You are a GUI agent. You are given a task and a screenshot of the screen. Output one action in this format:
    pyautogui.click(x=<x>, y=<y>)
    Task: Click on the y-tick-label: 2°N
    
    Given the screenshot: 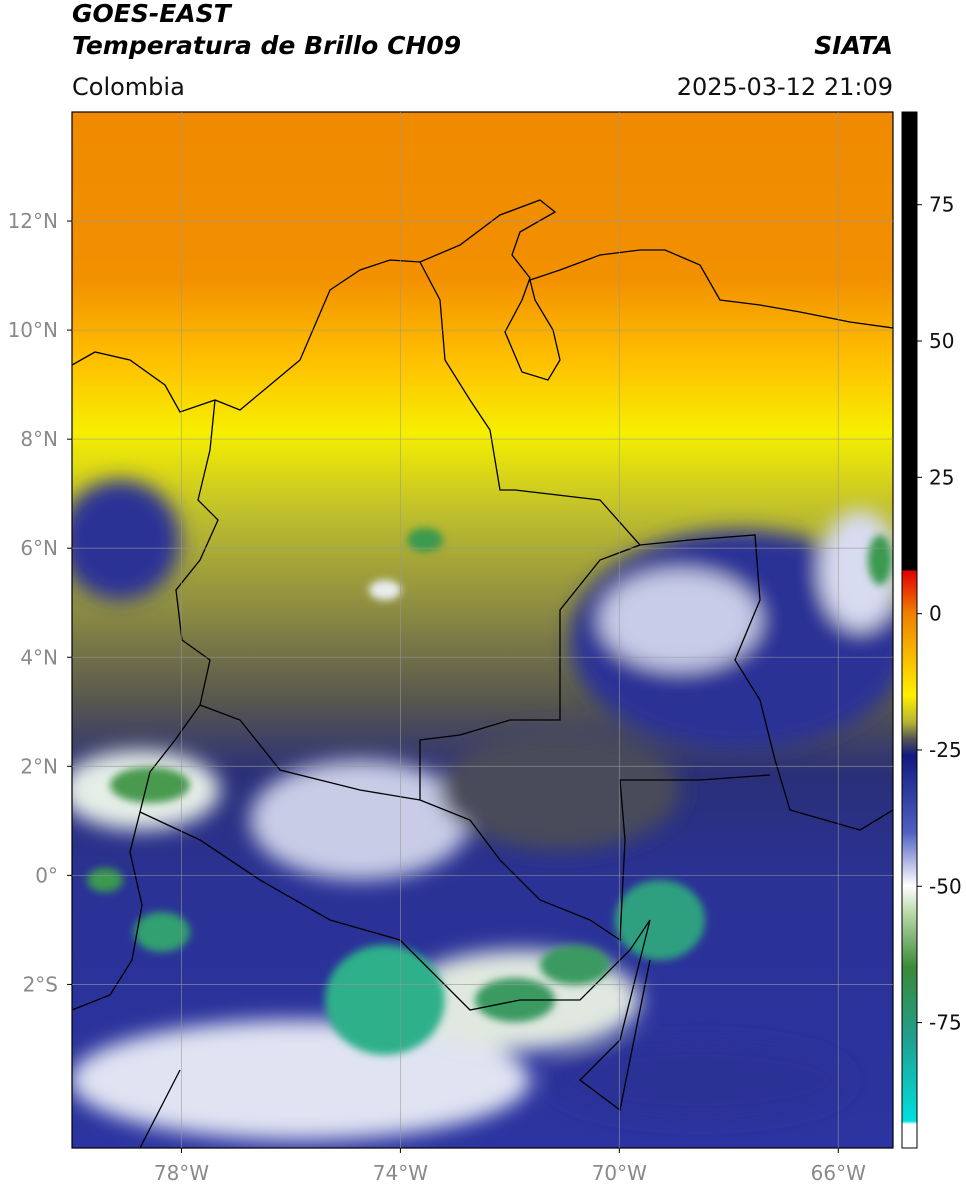 What is the action you would take?
    pyautogui.click(x=39, y=766)
    